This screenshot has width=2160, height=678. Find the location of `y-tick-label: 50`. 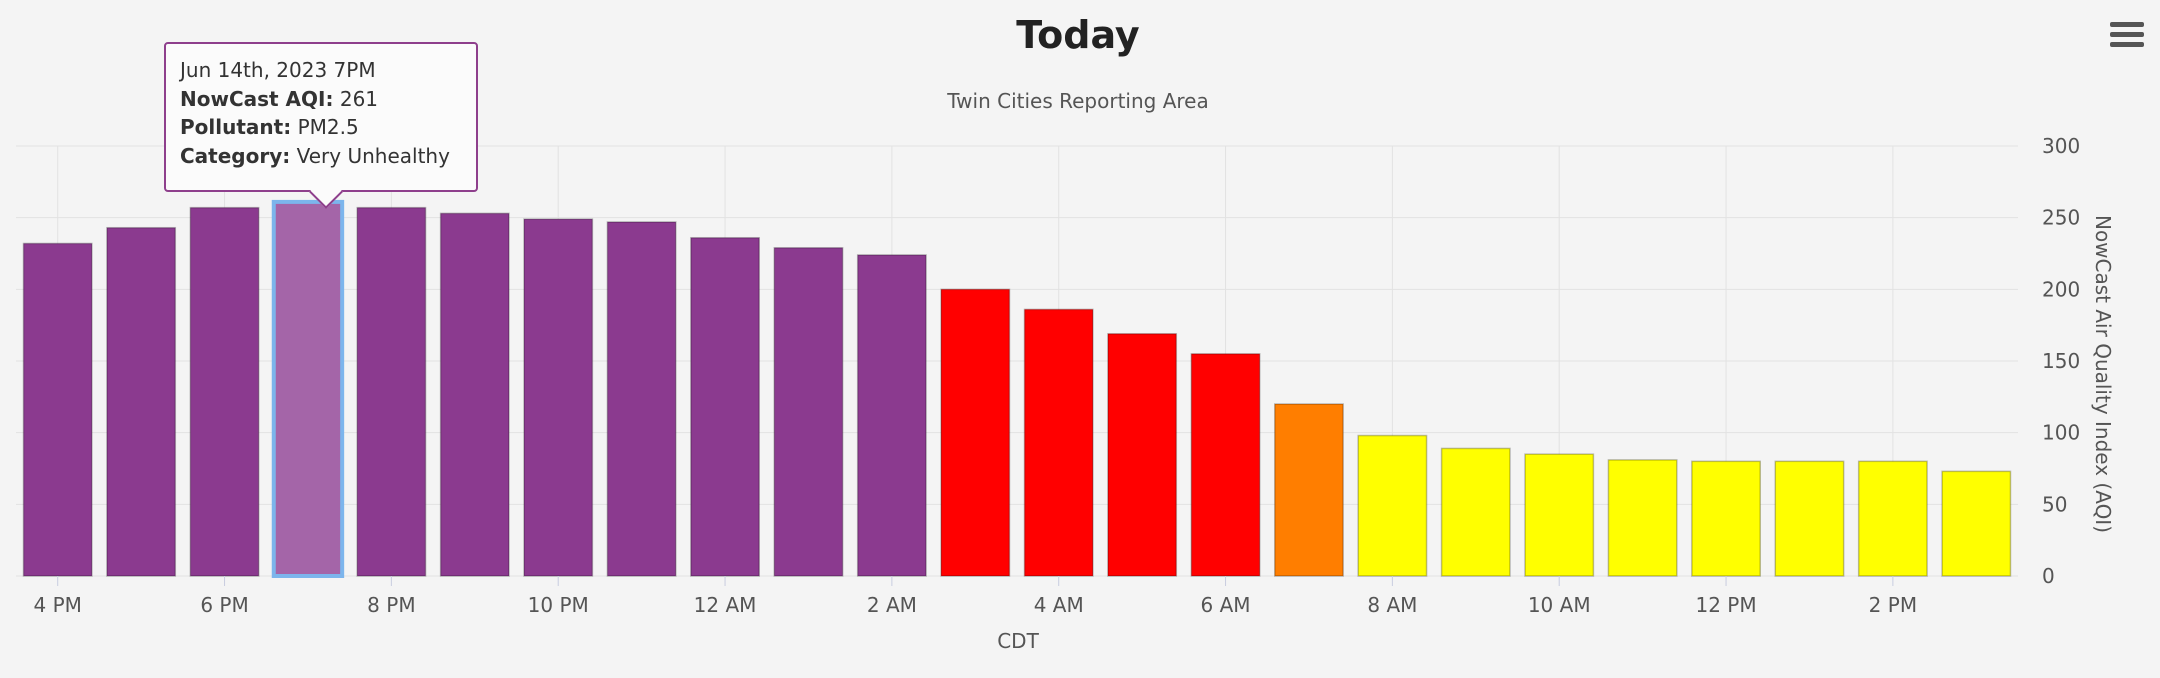

y-tick-label: 50 is located at coordinates (2054, 504).